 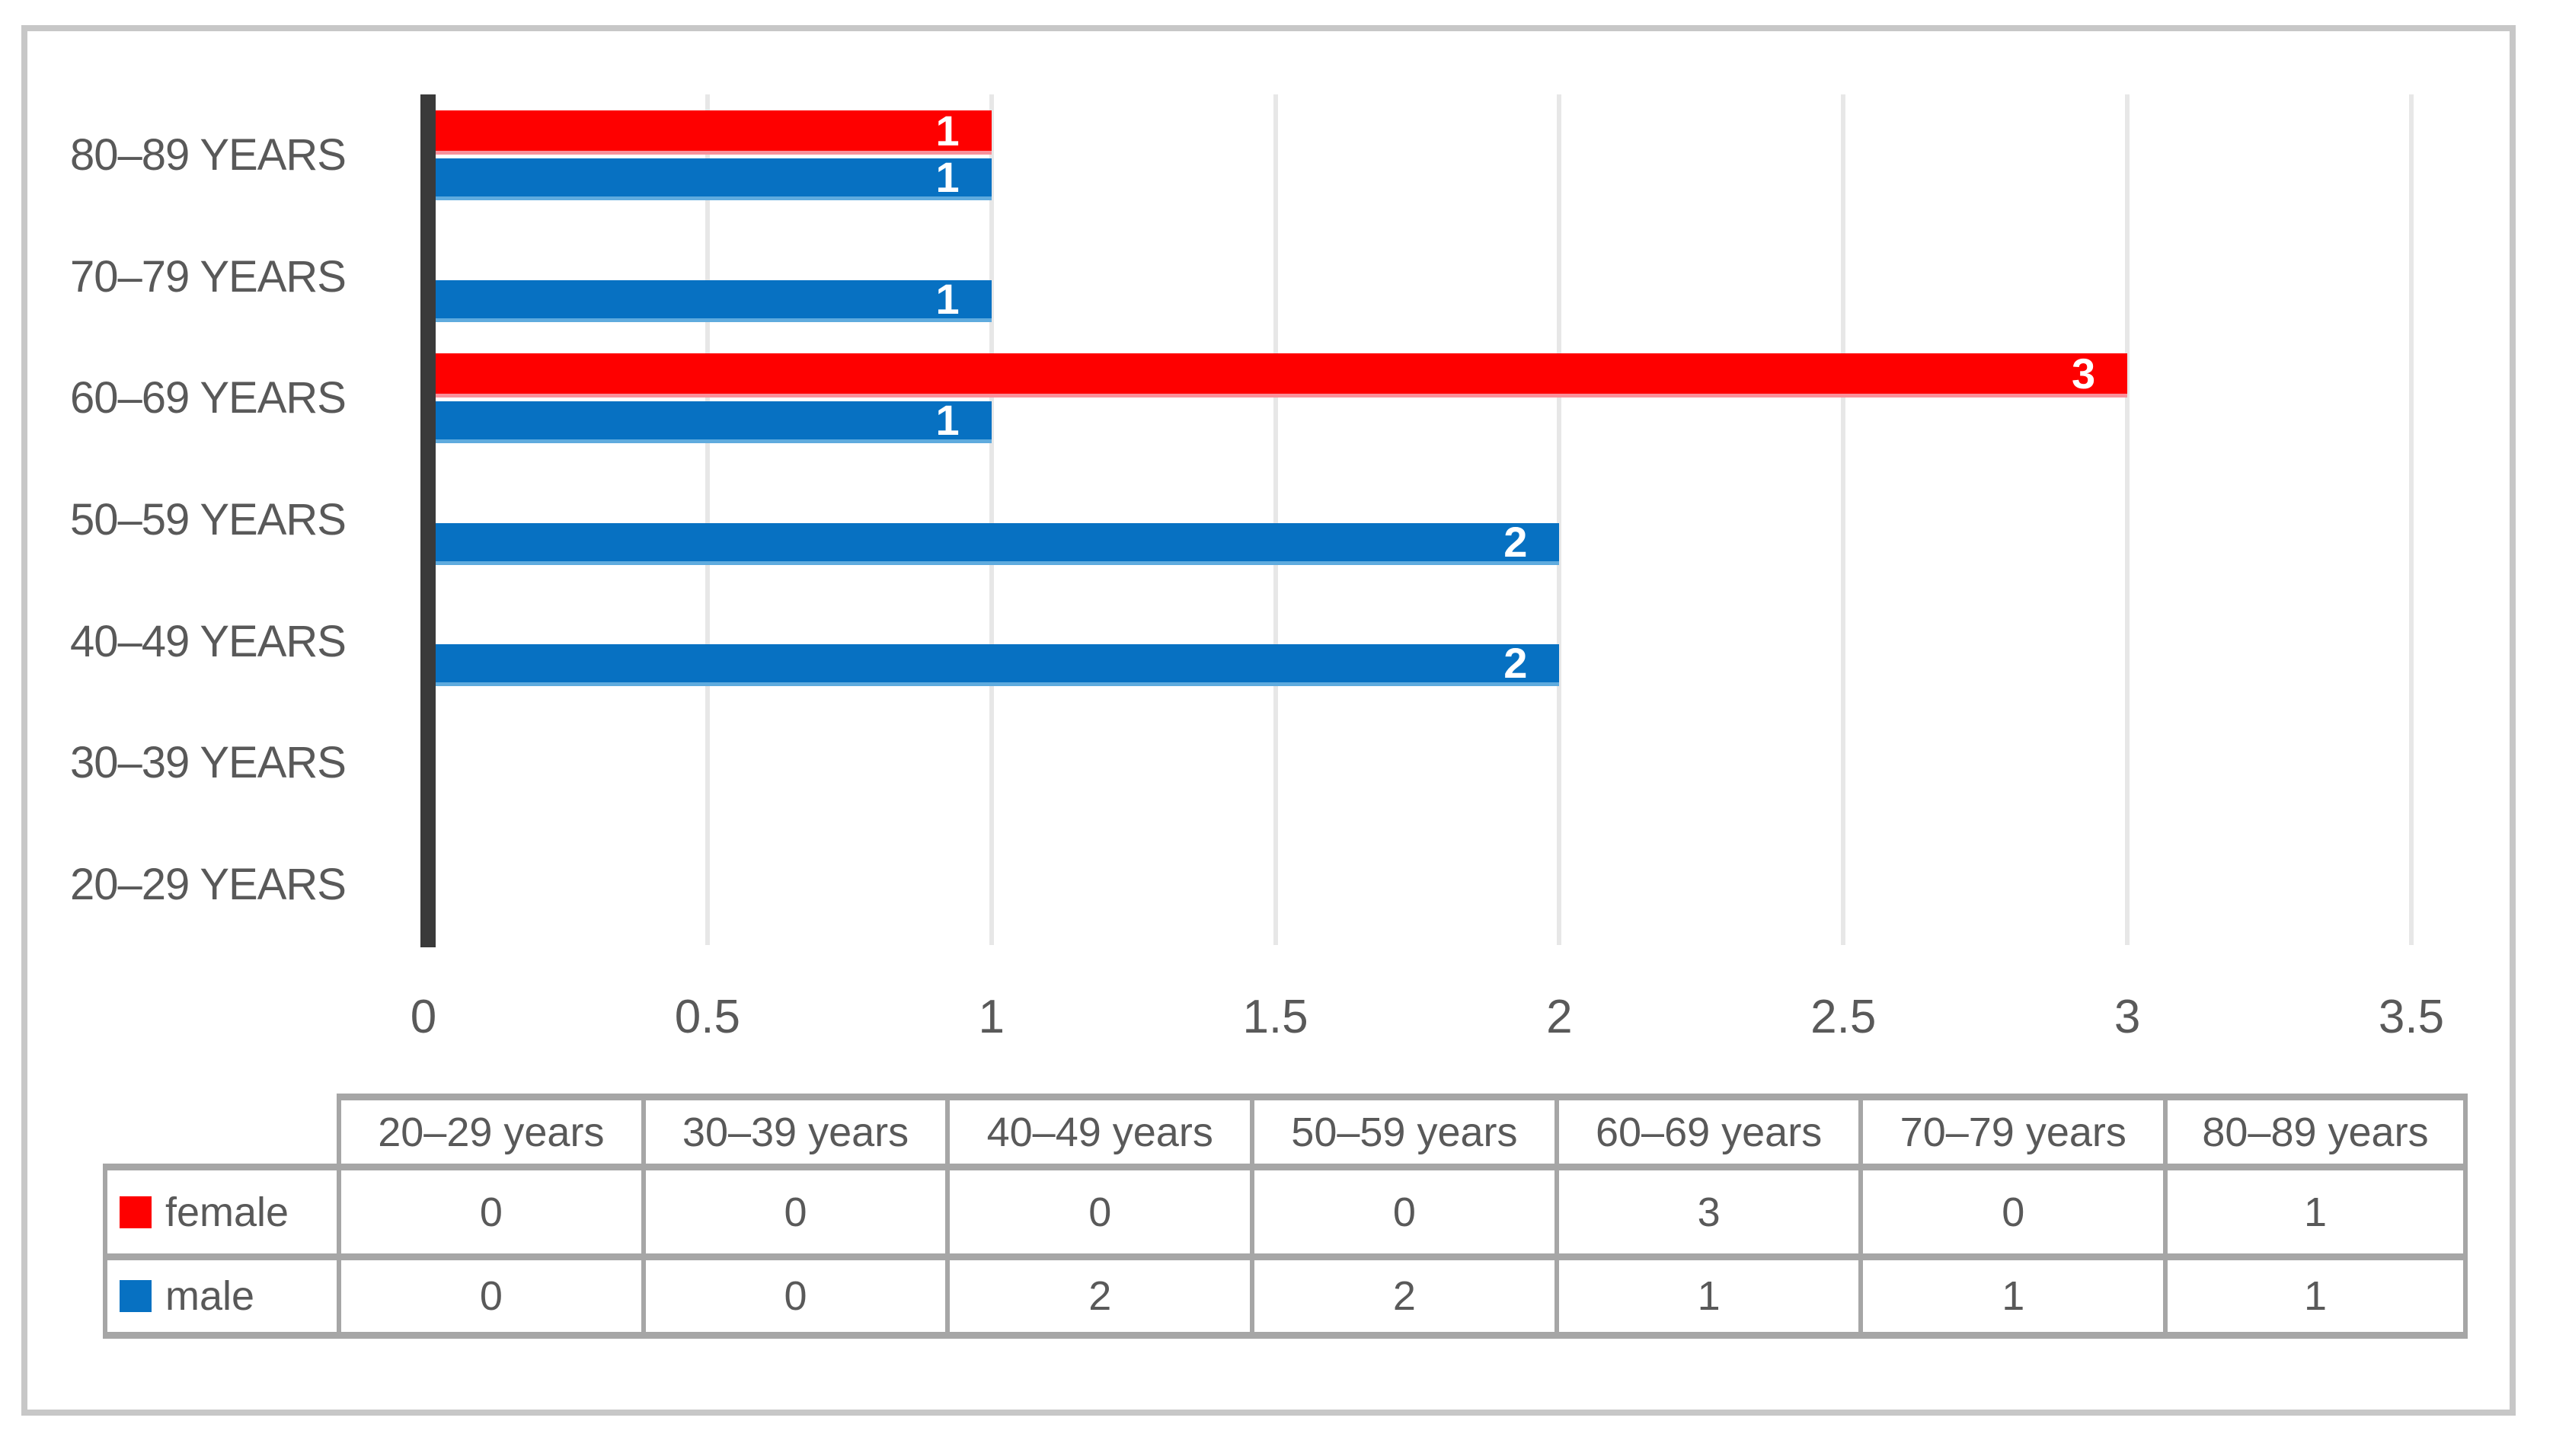 I want to click on table-header-50-59-: 50–59 years, so click(x=1402, y=1129).